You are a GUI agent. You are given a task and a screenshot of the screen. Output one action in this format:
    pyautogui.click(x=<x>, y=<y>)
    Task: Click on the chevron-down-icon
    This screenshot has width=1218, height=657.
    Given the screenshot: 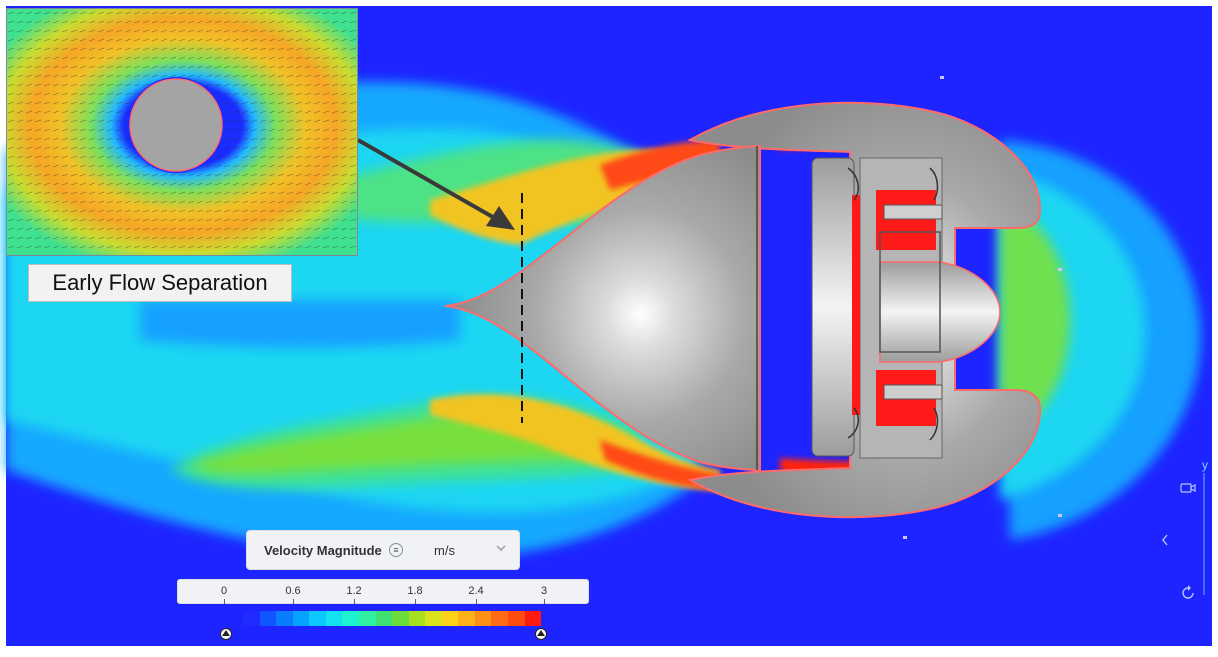 What is the action you would take?
    pyautogui.click(x=501, y=548)
    